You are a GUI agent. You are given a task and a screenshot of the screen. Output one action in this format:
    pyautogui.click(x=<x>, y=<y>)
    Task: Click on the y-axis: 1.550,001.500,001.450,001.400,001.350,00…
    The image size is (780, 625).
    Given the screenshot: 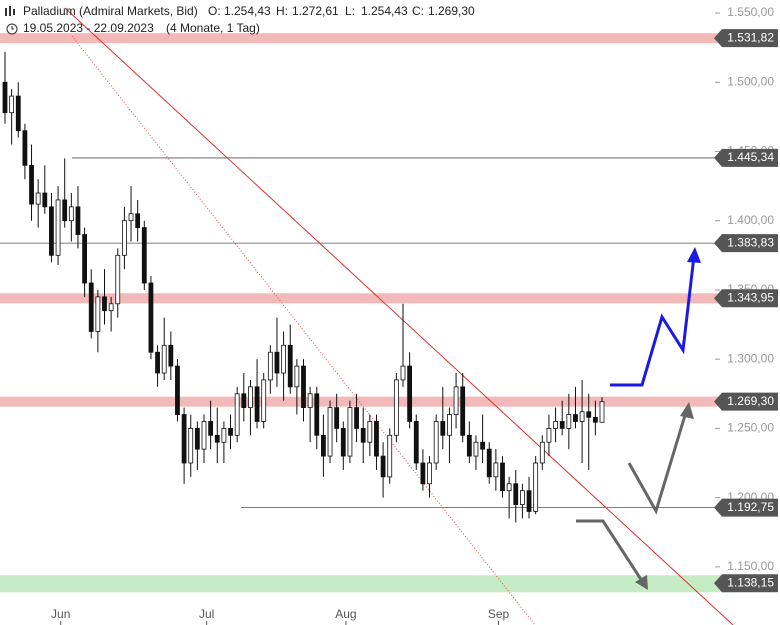 What is the action you would take?
    pyautogui.click(x=744, y=289)
    